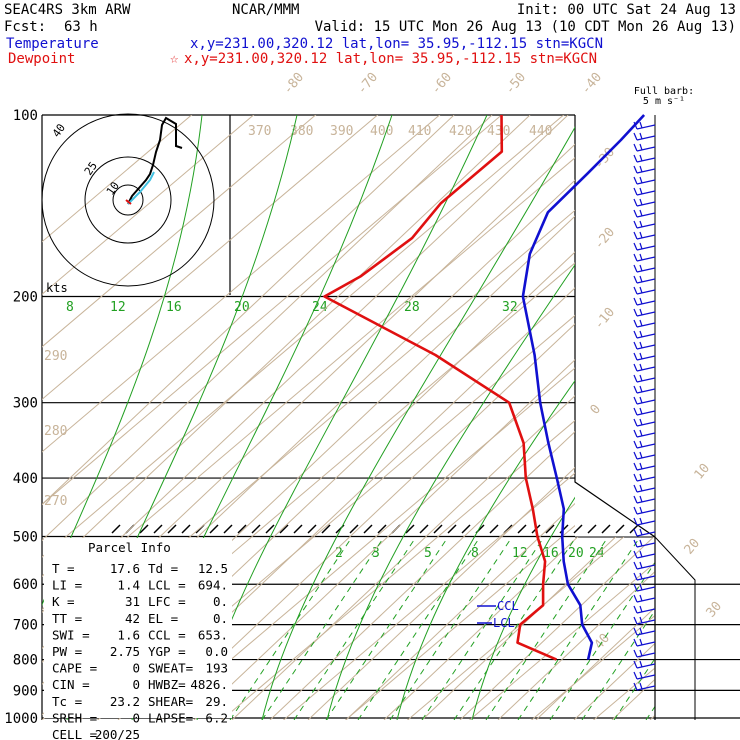 The width and height of the screenshot is (740, 740). What do you see at coordinates (170, 717) in the screenshot?
I see `parcel-info-cell: LAPSE=` at bounding box center [170, 717].